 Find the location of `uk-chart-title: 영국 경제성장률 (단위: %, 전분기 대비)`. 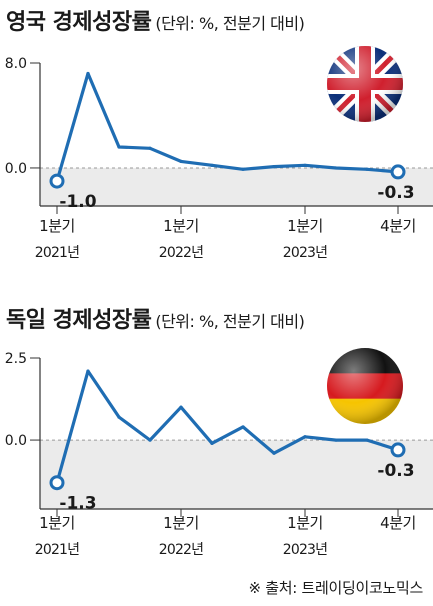

uk-chart-title: 영국 경제성장률 (단위: %, 전분기 대비) is located at coordinates (155, 20).